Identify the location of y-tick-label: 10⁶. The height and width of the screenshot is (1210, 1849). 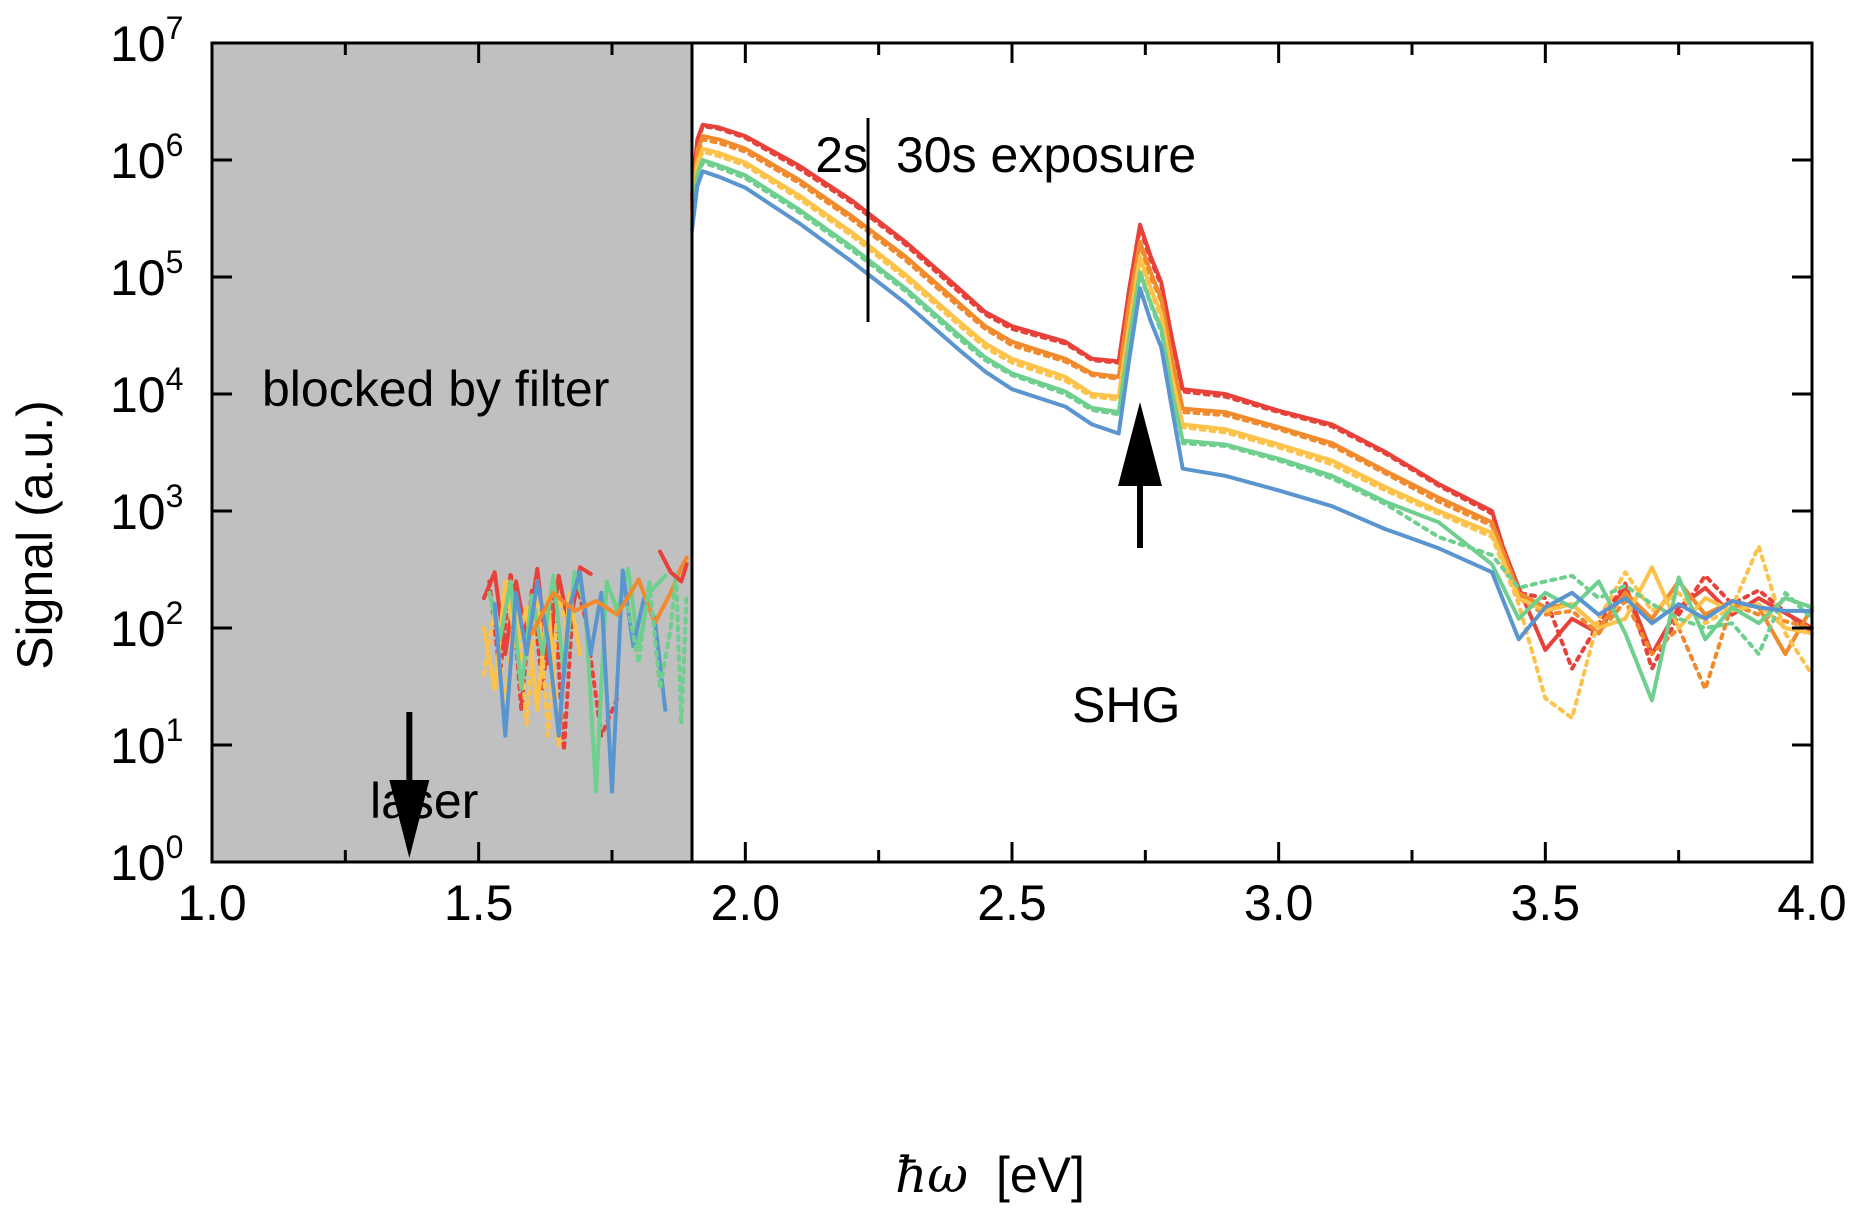
(146, 158).